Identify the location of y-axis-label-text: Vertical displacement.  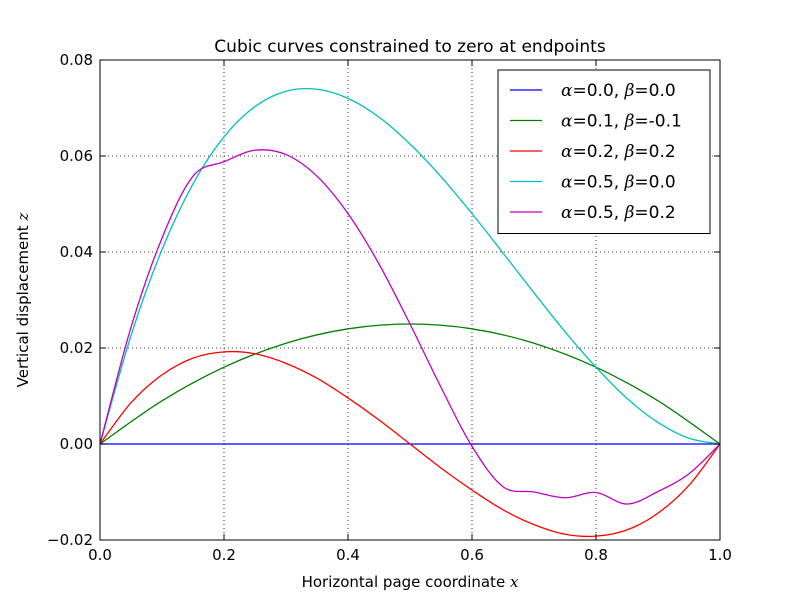
(23, 304).